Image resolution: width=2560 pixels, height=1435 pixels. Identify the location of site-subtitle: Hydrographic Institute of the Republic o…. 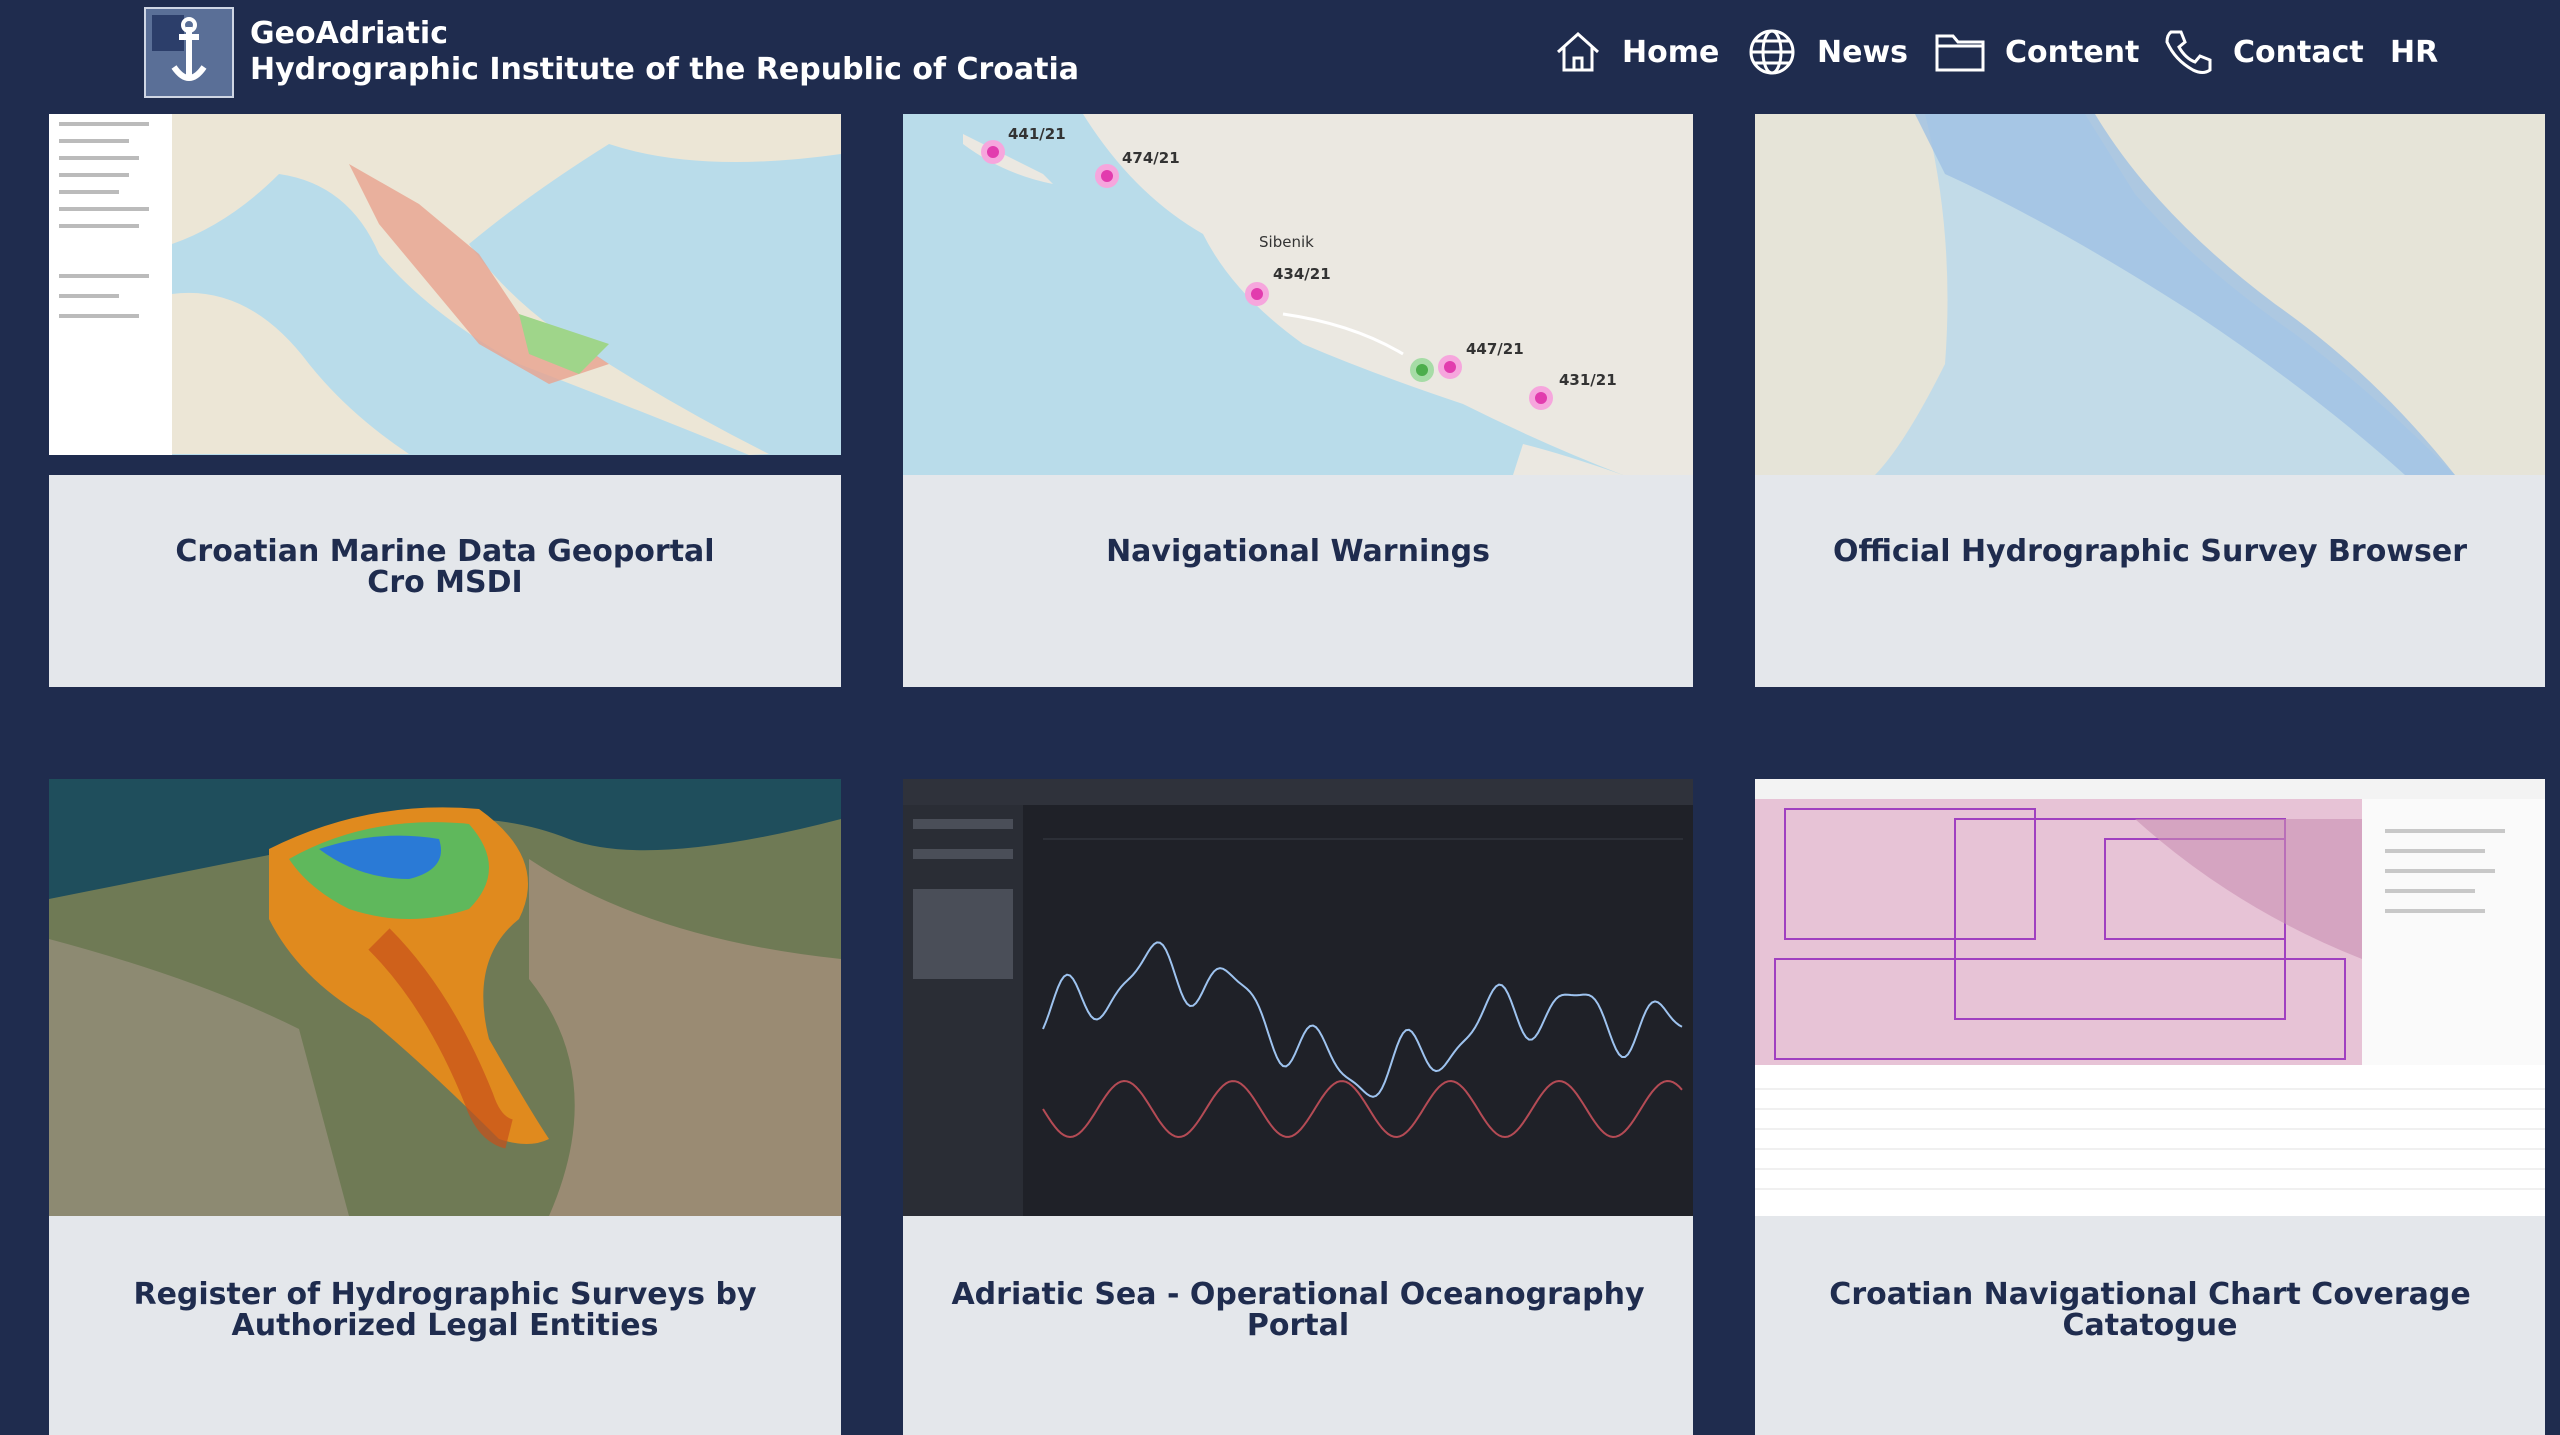
(665, 69).